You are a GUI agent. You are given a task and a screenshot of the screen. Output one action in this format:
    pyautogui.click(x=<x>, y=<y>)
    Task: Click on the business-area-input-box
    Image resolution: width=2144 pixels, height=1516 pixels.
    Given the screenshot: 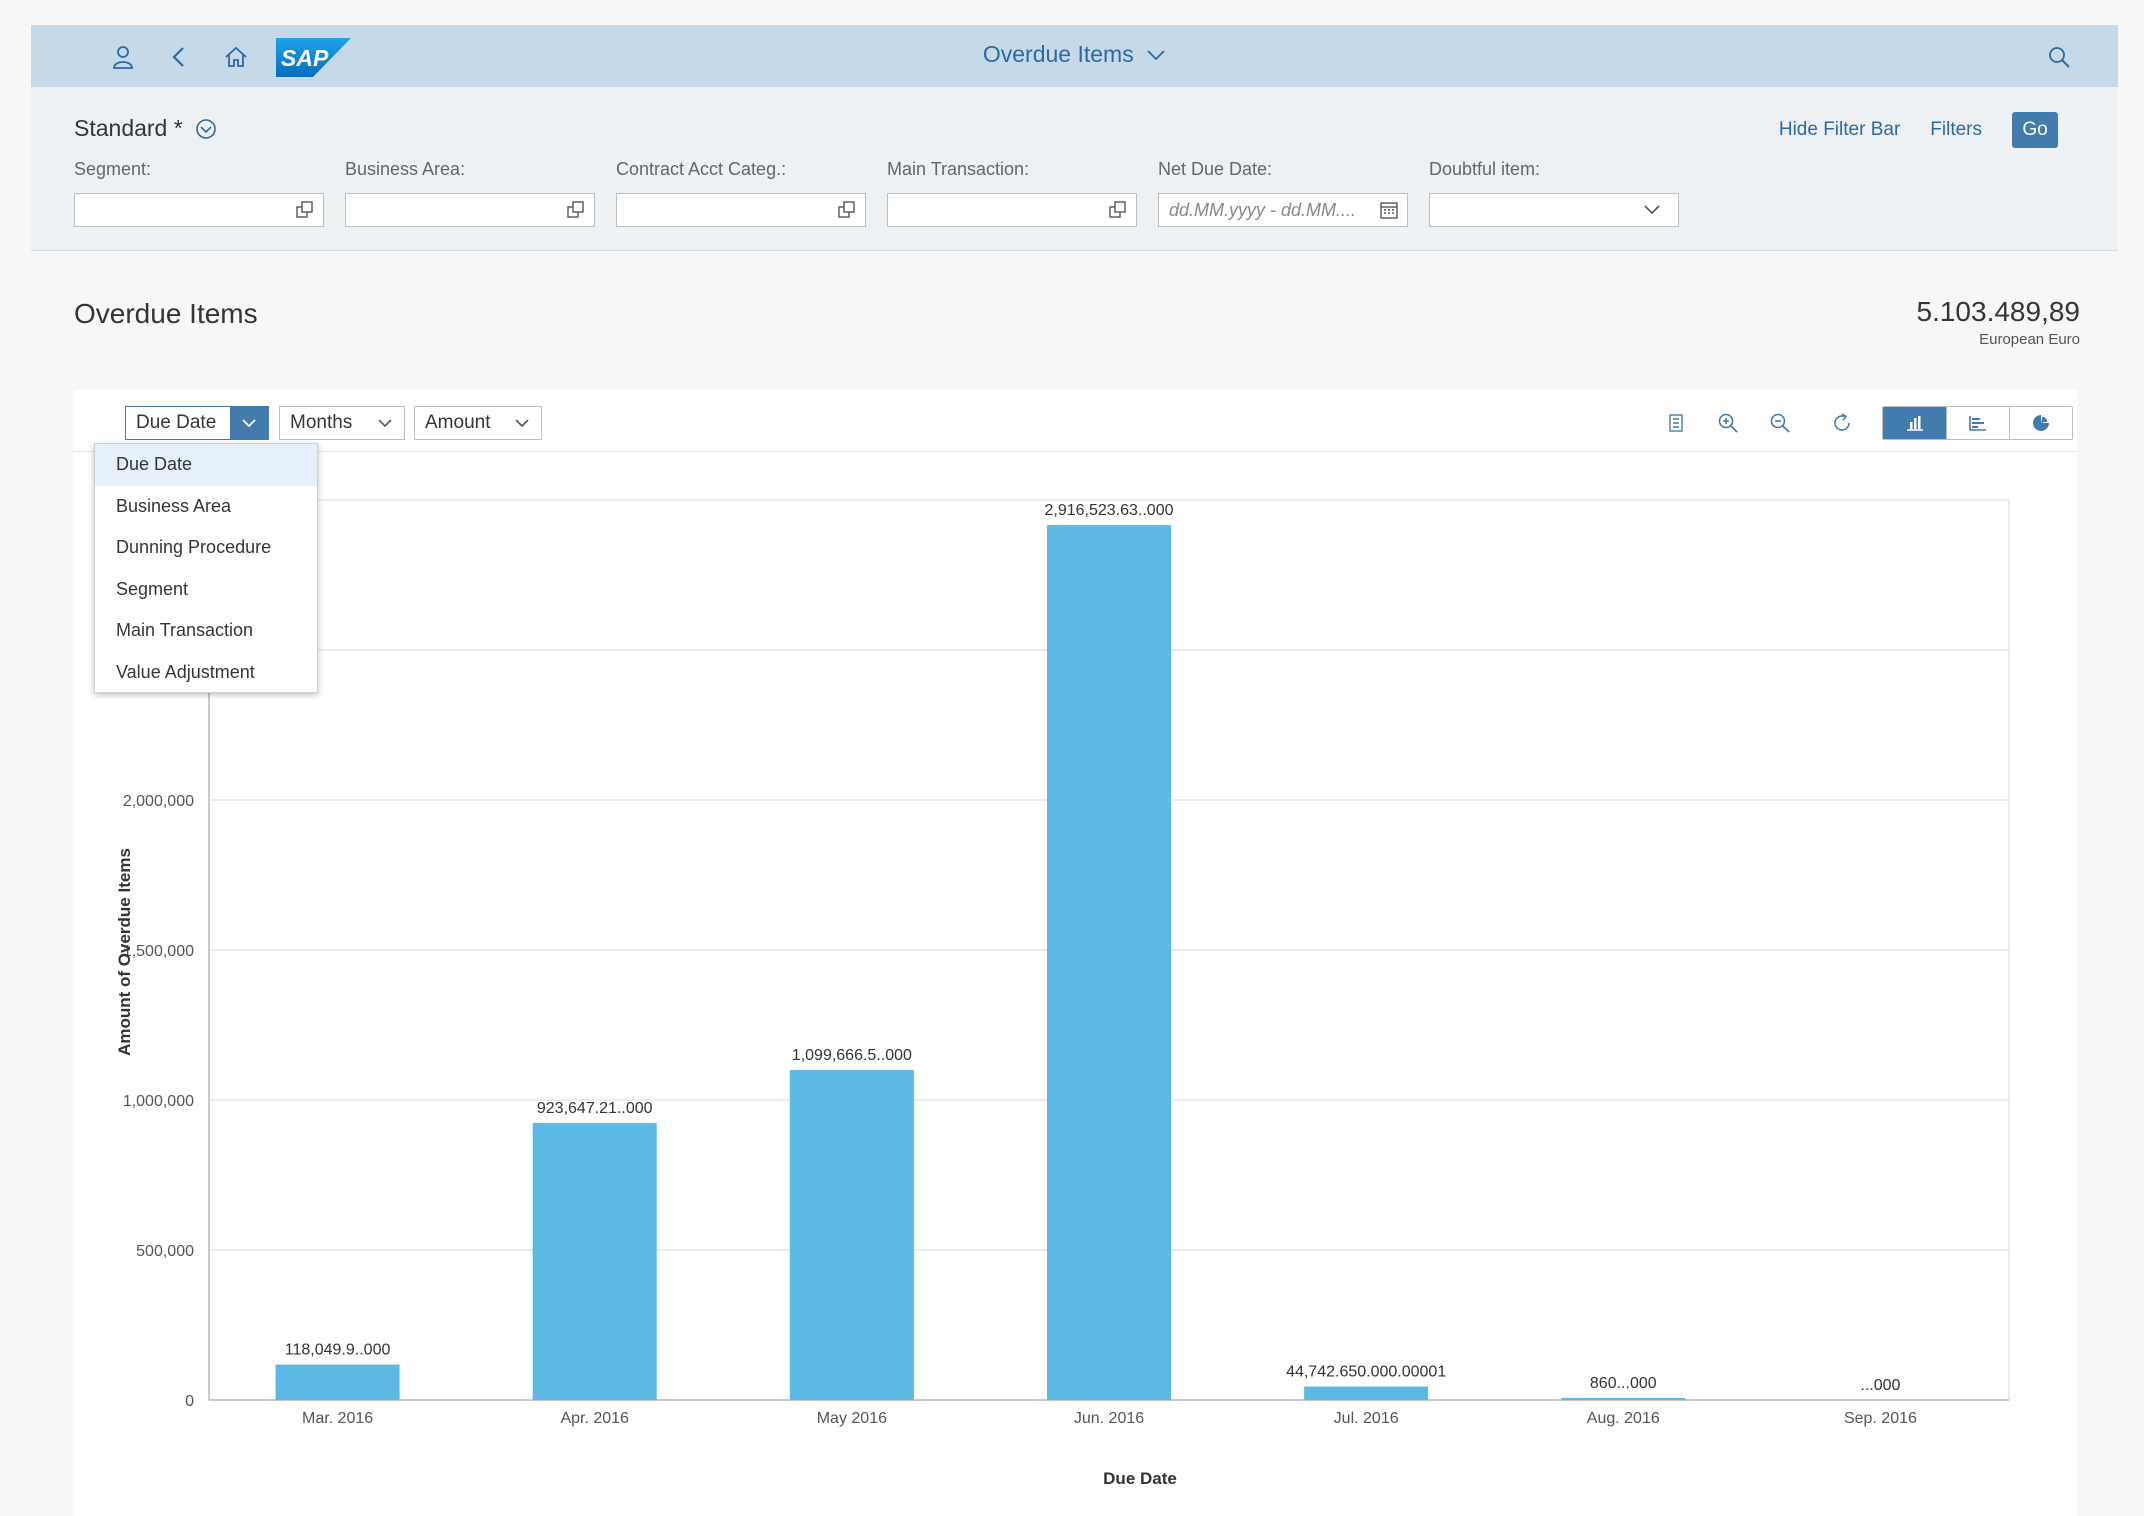 What is the action you would take?
    pyautogui.click(x=470, y=210)
    